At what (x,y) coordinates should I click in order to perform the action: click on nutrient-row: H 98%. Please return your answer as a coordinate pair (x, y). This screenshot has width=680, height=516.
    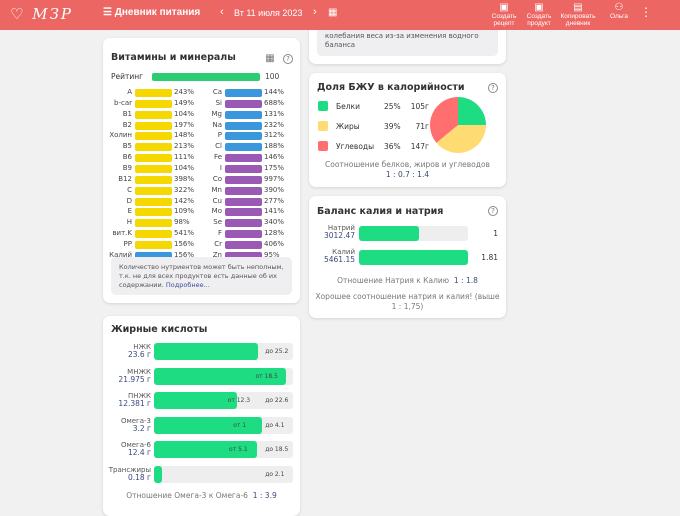
    Looking at the image, I should click on (153, 223).